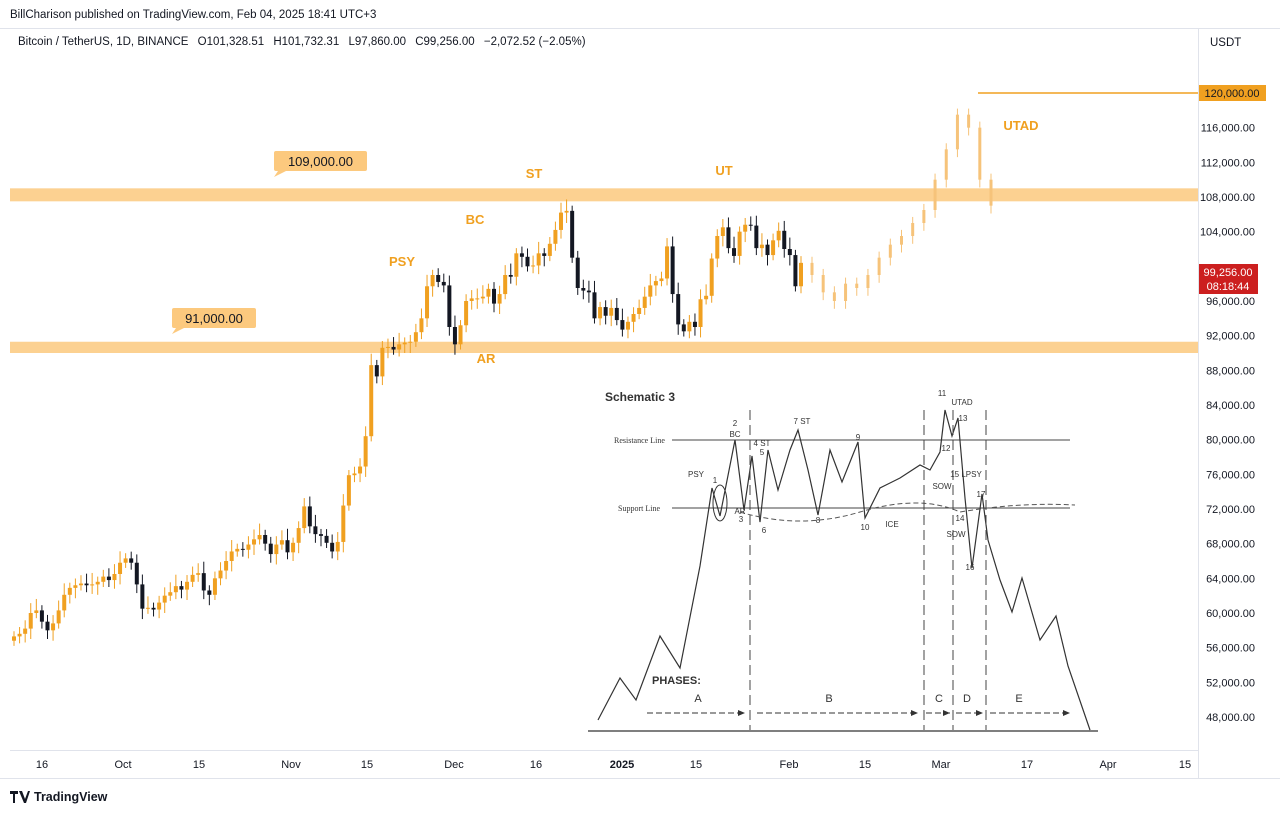  I want to click on schematic-annotation: 16, so click(970, 567).